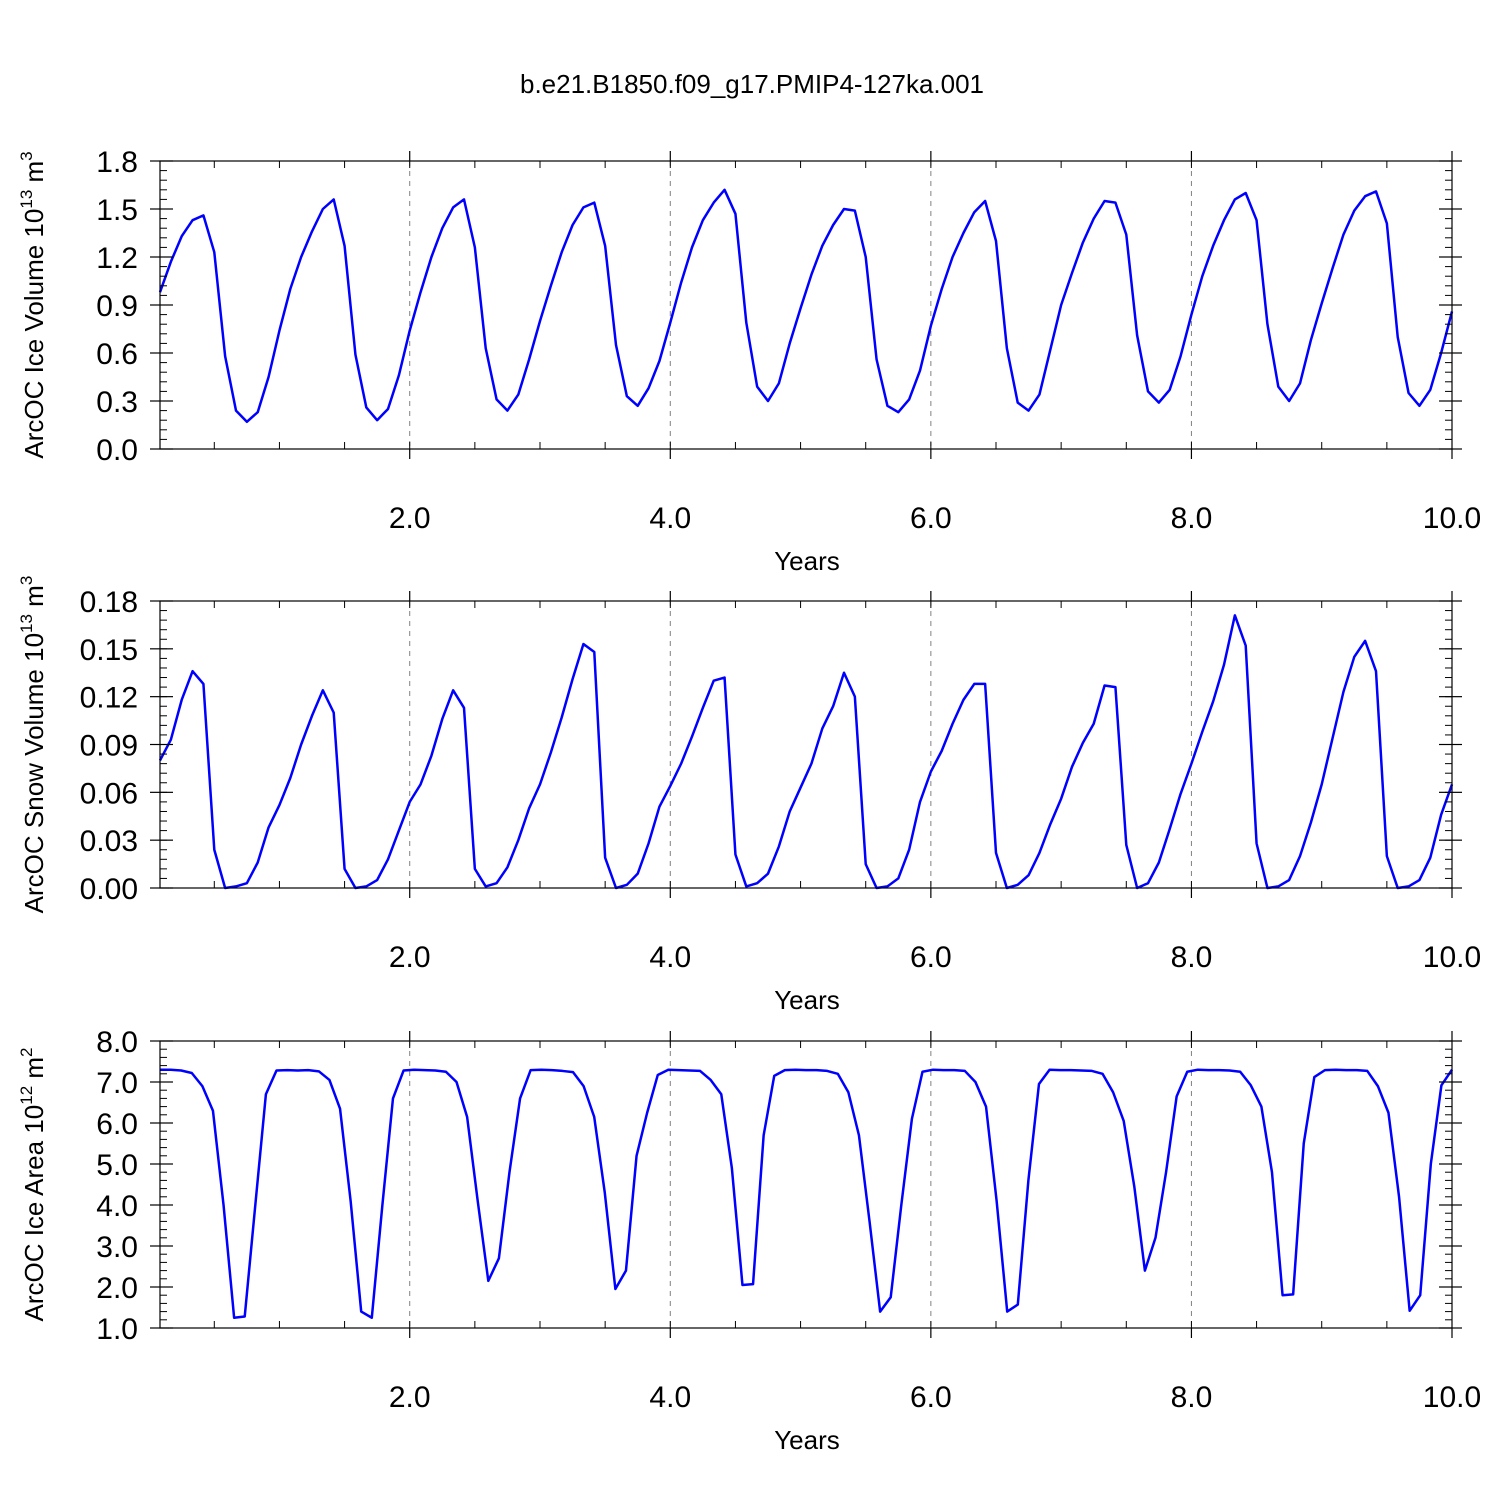 The width and height of the screenshot is (1500, 1500). What do you see at coordinates (117, 1124) in the screenshot?
I see `y-tick-label: 6.0` at bounding box center [117, 1124].